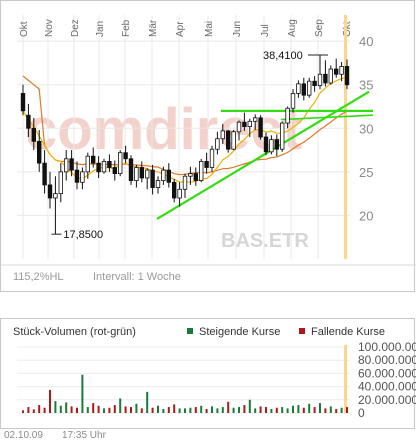  I want to click on y-tick-label: 20, so click(366, 215).